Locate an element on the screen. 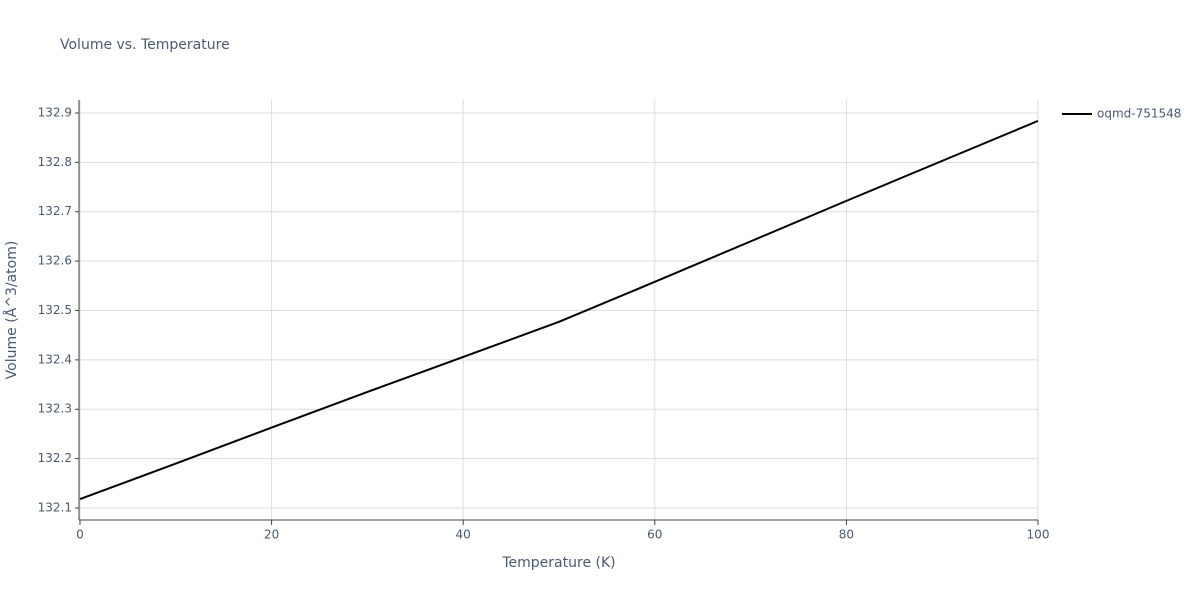  y-tick-label: 132.7 is located at coordinates (55, 211).